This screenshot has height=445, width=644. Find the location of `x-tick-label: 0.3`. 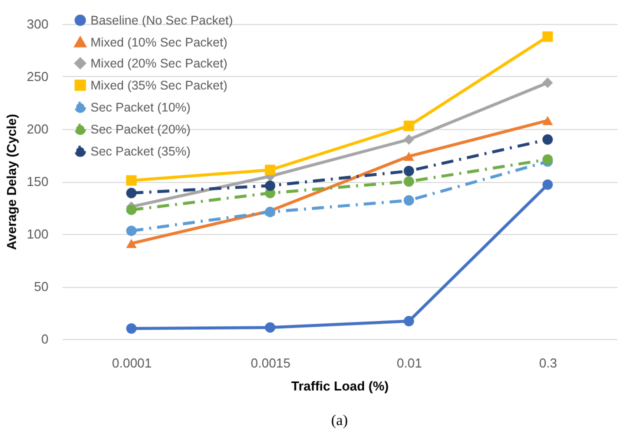

x-tick-label: 0.3 is located at coordinates (548, 363).